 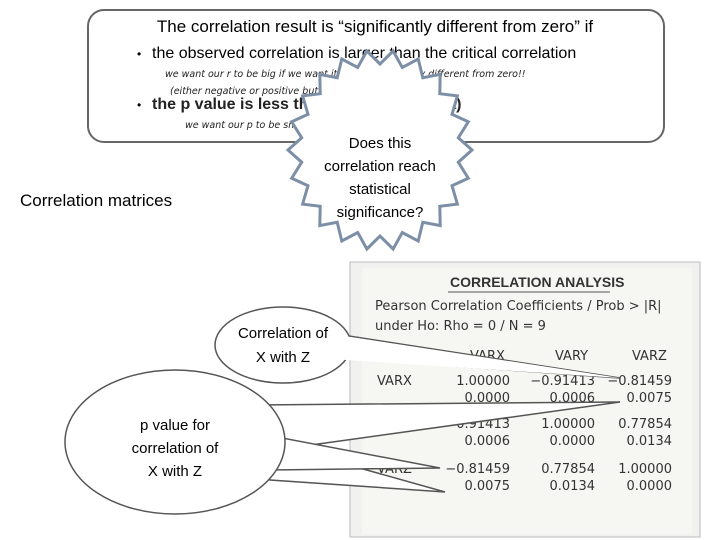 I want to click on cell: −0.91413, so click(x=562, y=381).